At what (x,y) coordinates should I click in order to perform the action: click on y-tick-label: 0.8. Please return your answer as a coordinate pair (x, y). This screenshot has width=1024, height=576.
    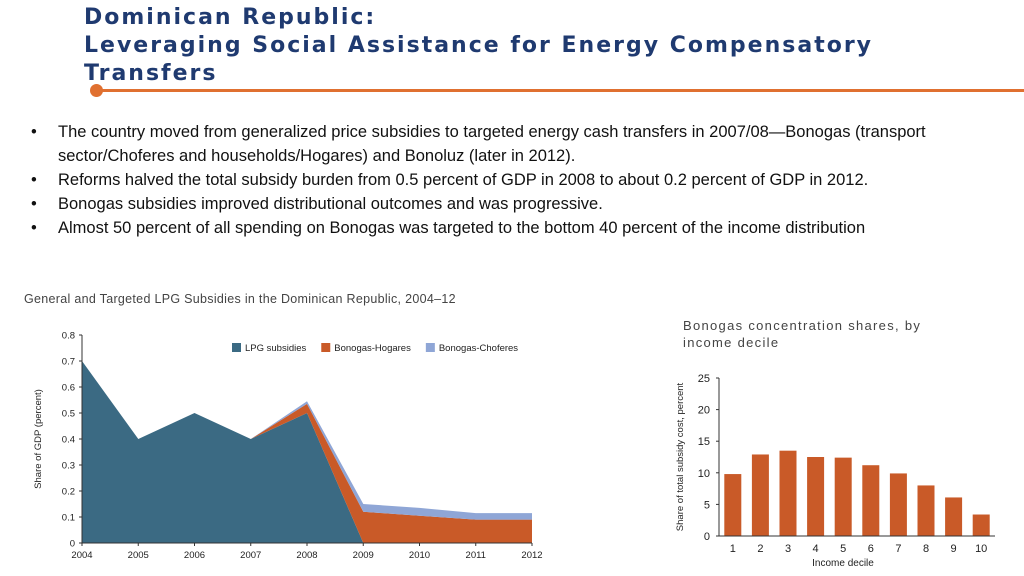
    Looking at the image, I should click on (68, 336).